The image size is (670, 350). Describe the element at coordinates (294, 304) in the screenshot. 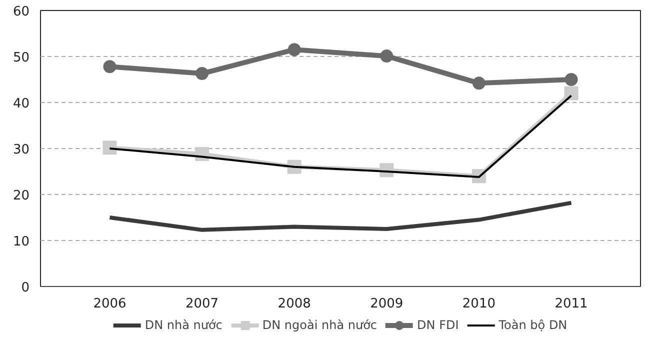

I see `x-tick-label: 2008` at that location.